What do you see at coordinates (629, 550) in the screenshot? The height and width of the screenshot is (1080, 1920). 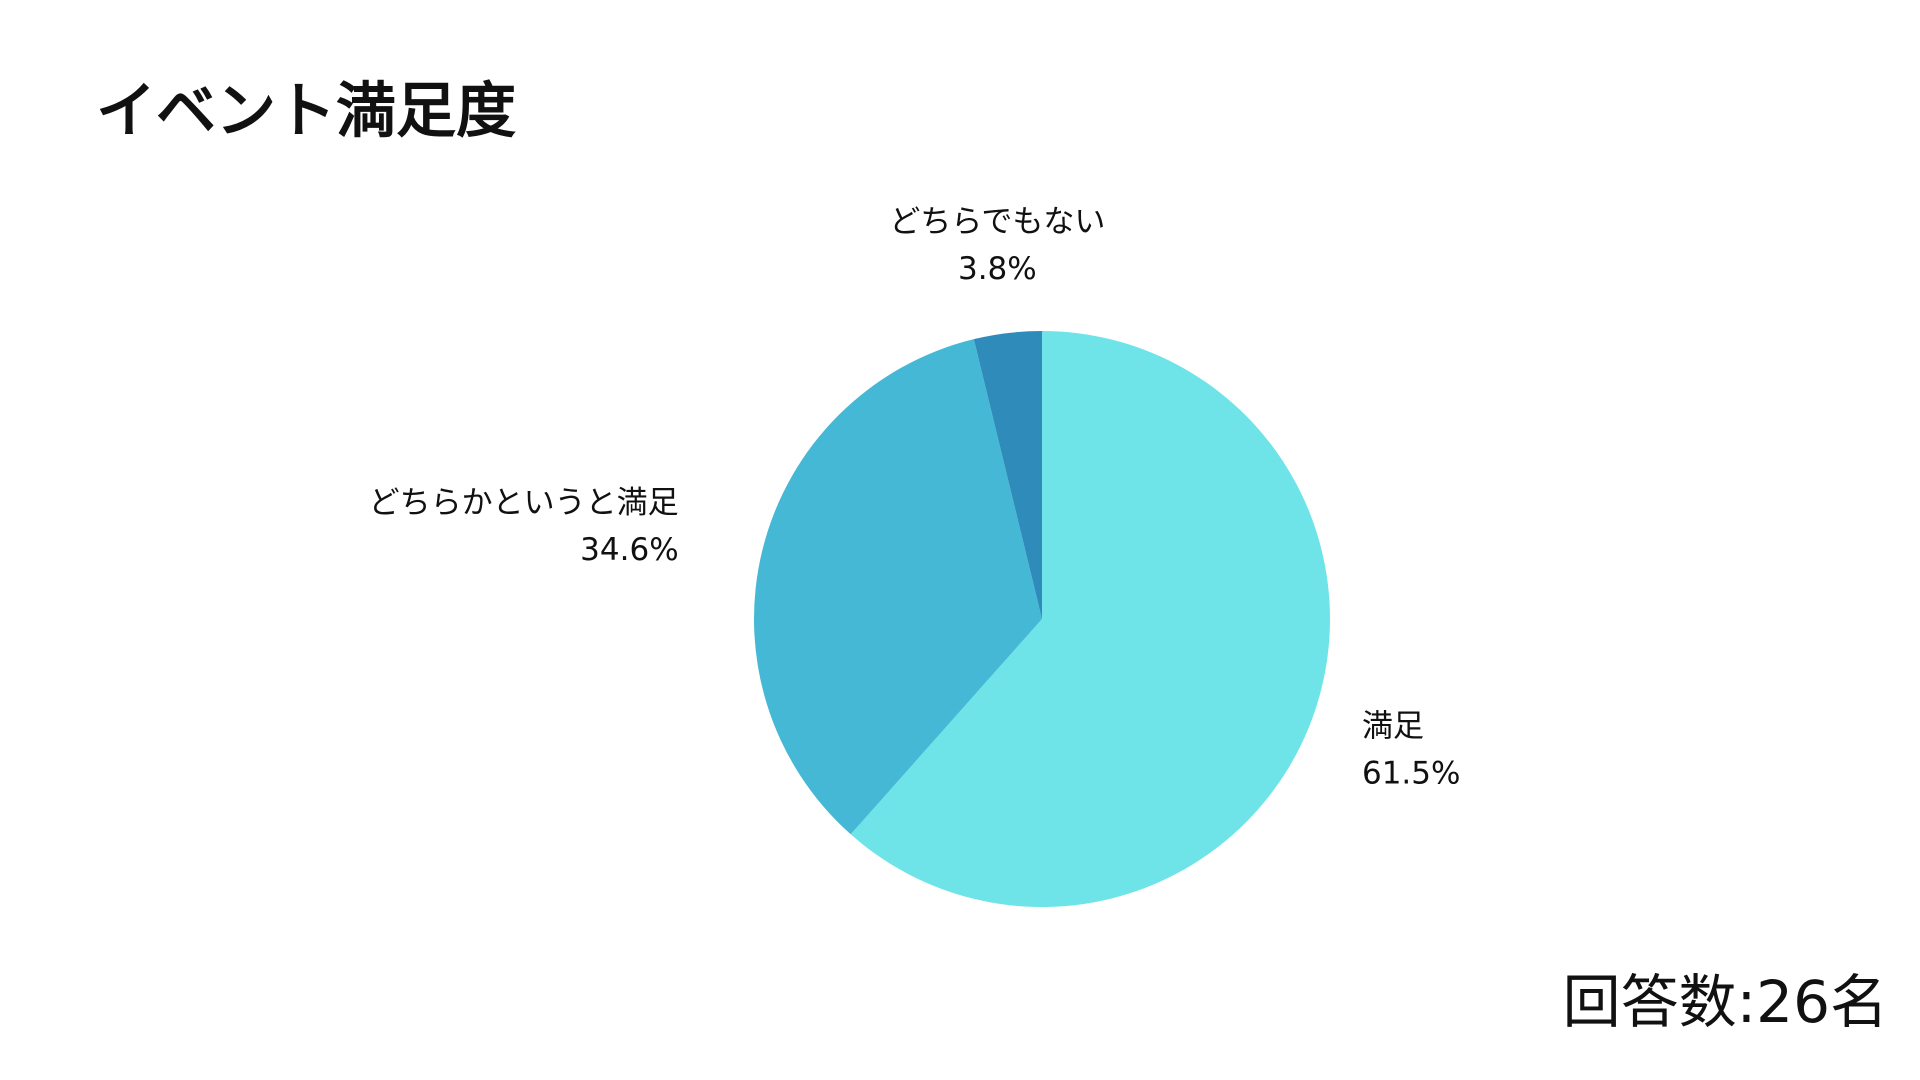 I see `slice-value: 34.6%` at bounding box center [629, 550].